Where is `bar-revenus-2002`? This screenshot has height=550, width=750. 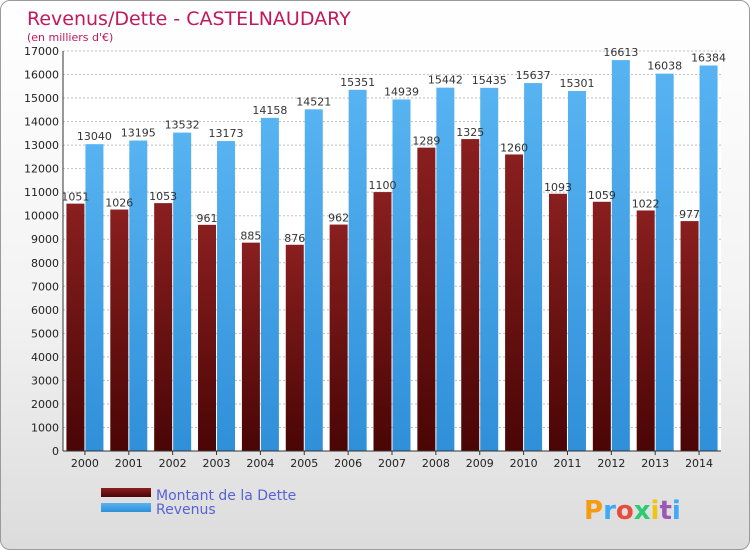 bar-revenus-2002 is located at coordinates (182, 291).